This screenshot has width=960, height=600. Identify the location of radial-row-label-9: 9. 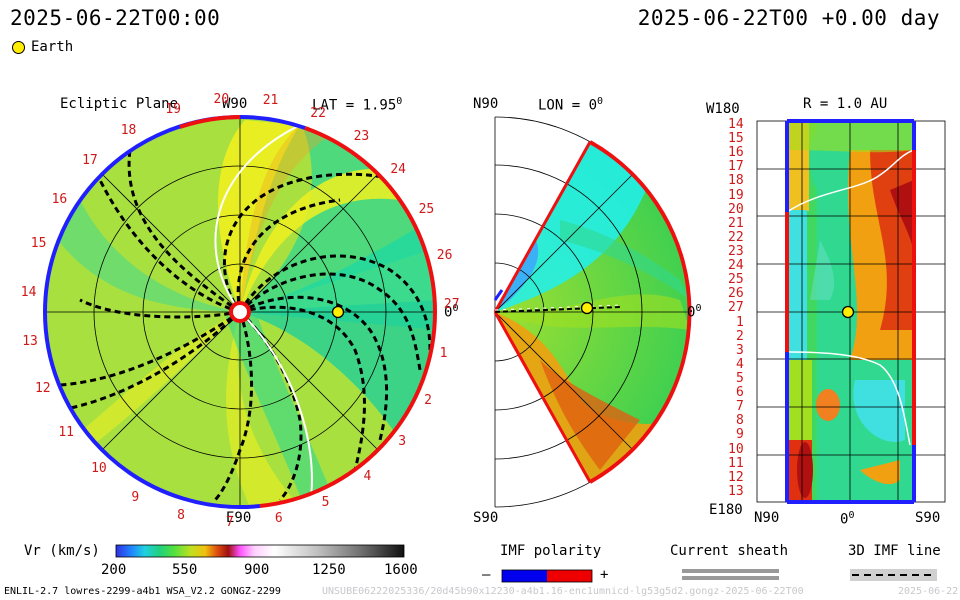
(740, 435).